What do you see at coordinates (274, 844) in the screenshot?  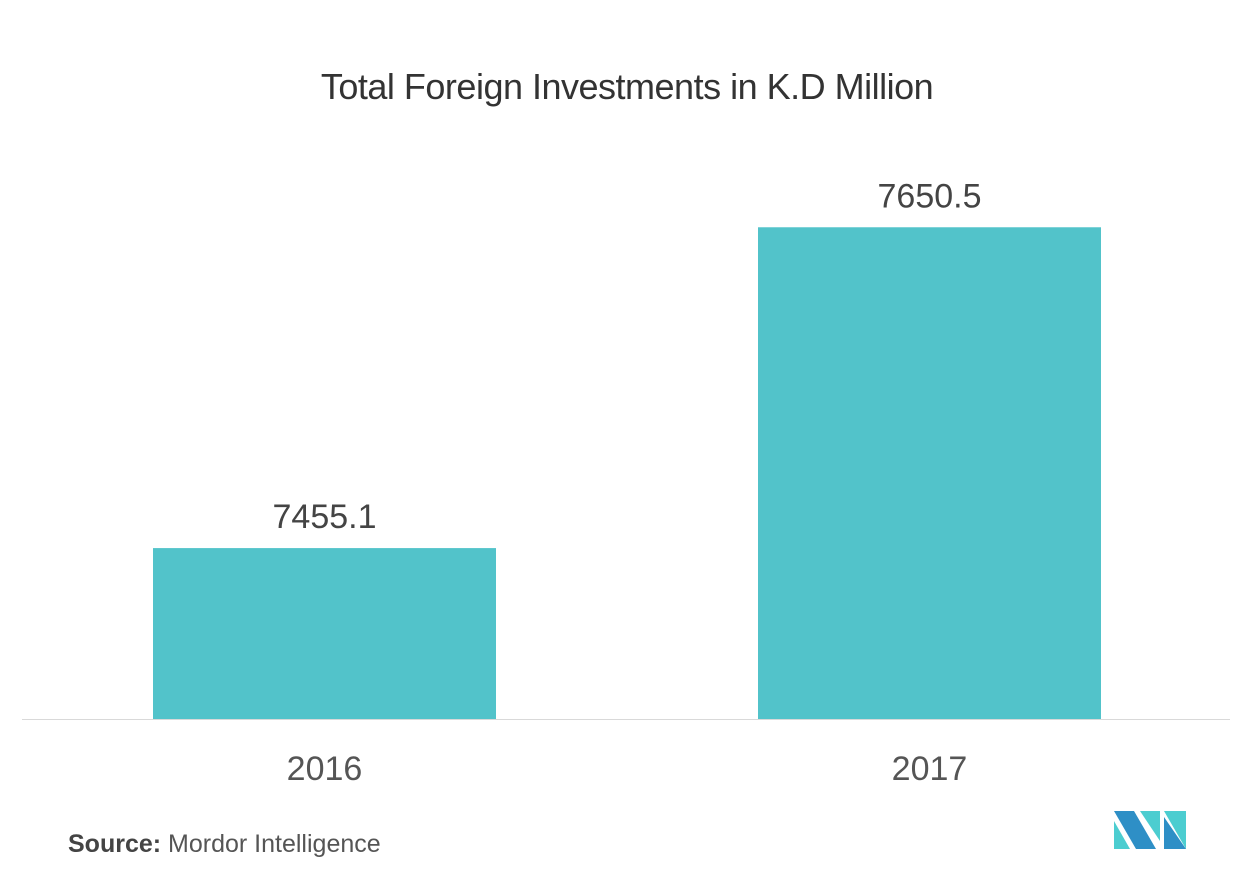 I see `source-text: Mordor Intelligence` at bounding box center [274, 844].